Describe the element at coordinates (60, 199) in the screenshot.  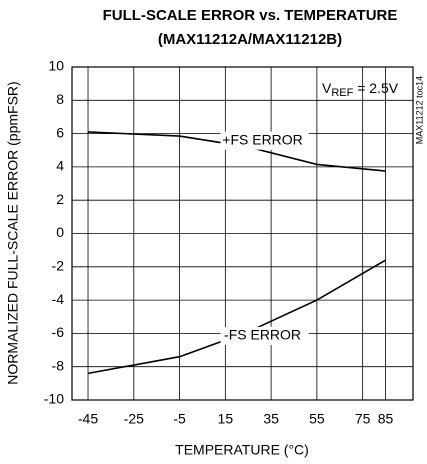
I see `y-tick-label: 2` at that location.